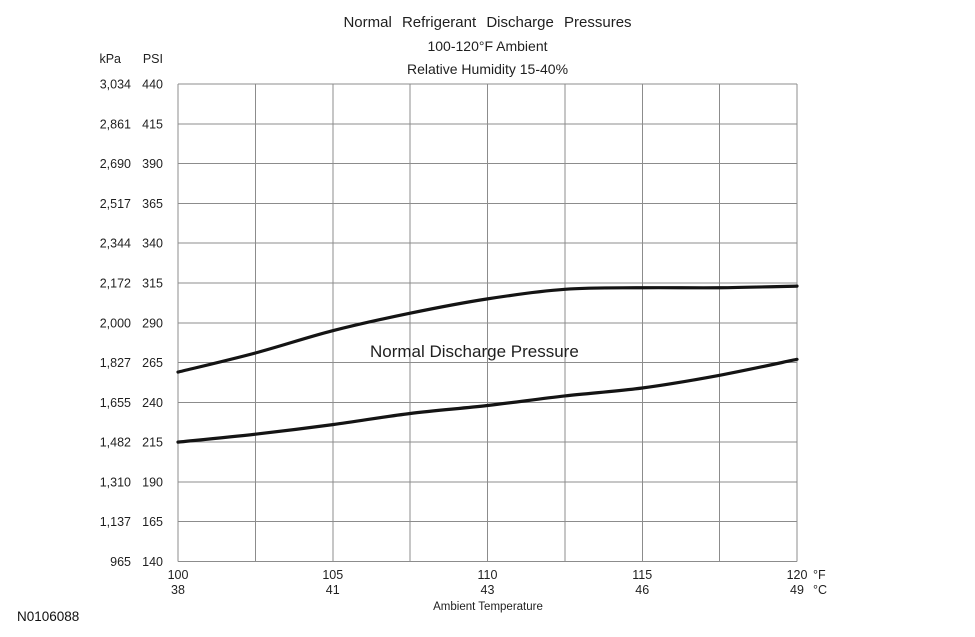  Describe the element at coordinates (487, 22) in the screenshot. I see `chart-title: Normal Refrigerant Discharge Pressures` at that location.